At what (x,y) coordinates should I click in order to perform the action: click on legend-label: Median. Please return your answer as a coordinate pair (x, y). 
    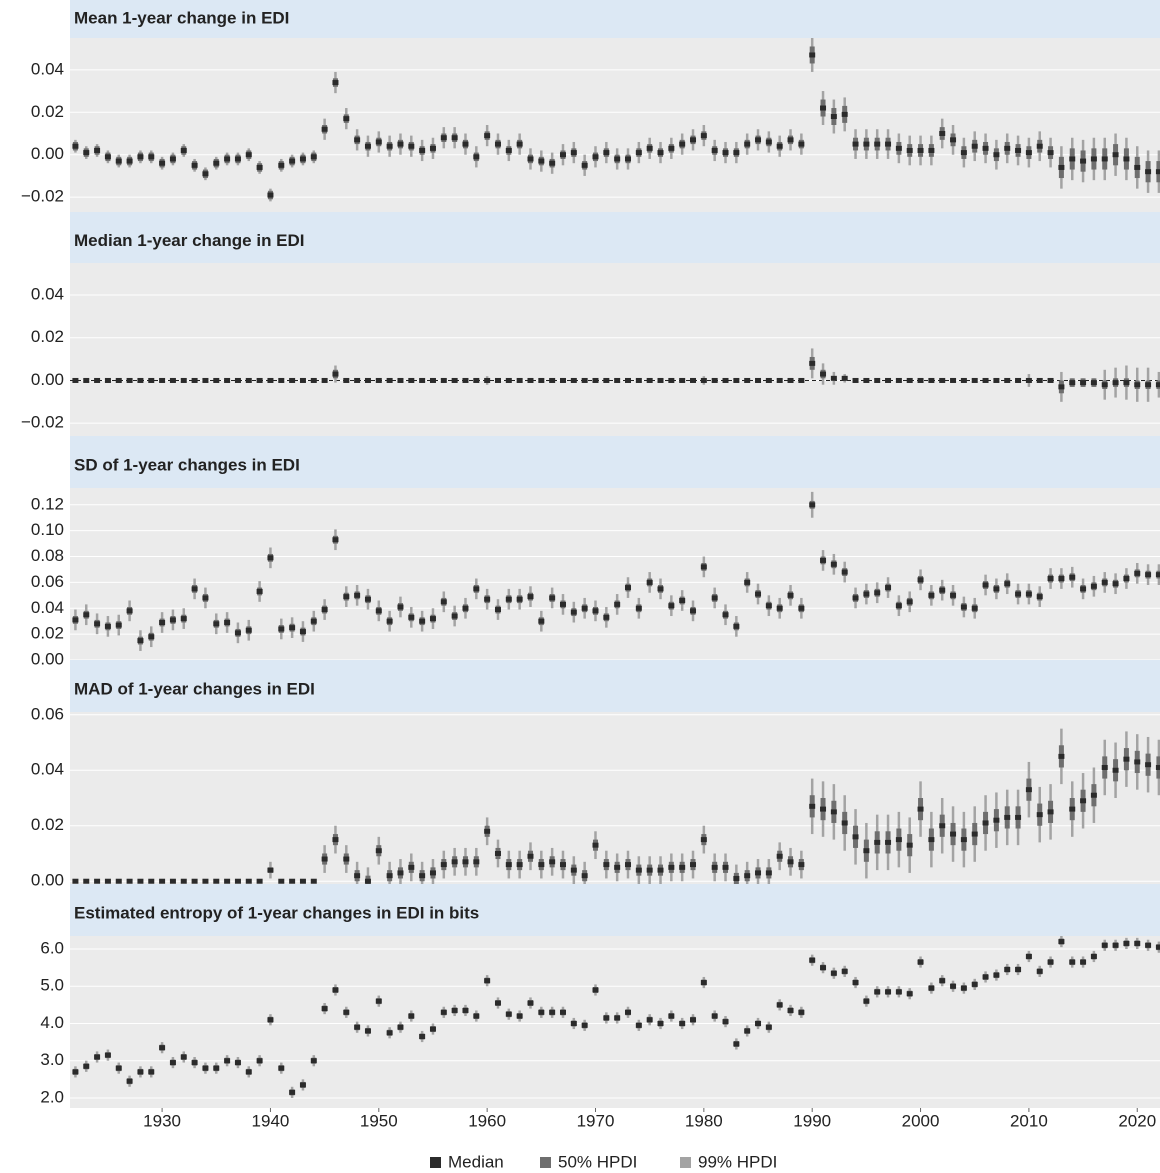
    Looking at the image, I should click on (476, 1161).